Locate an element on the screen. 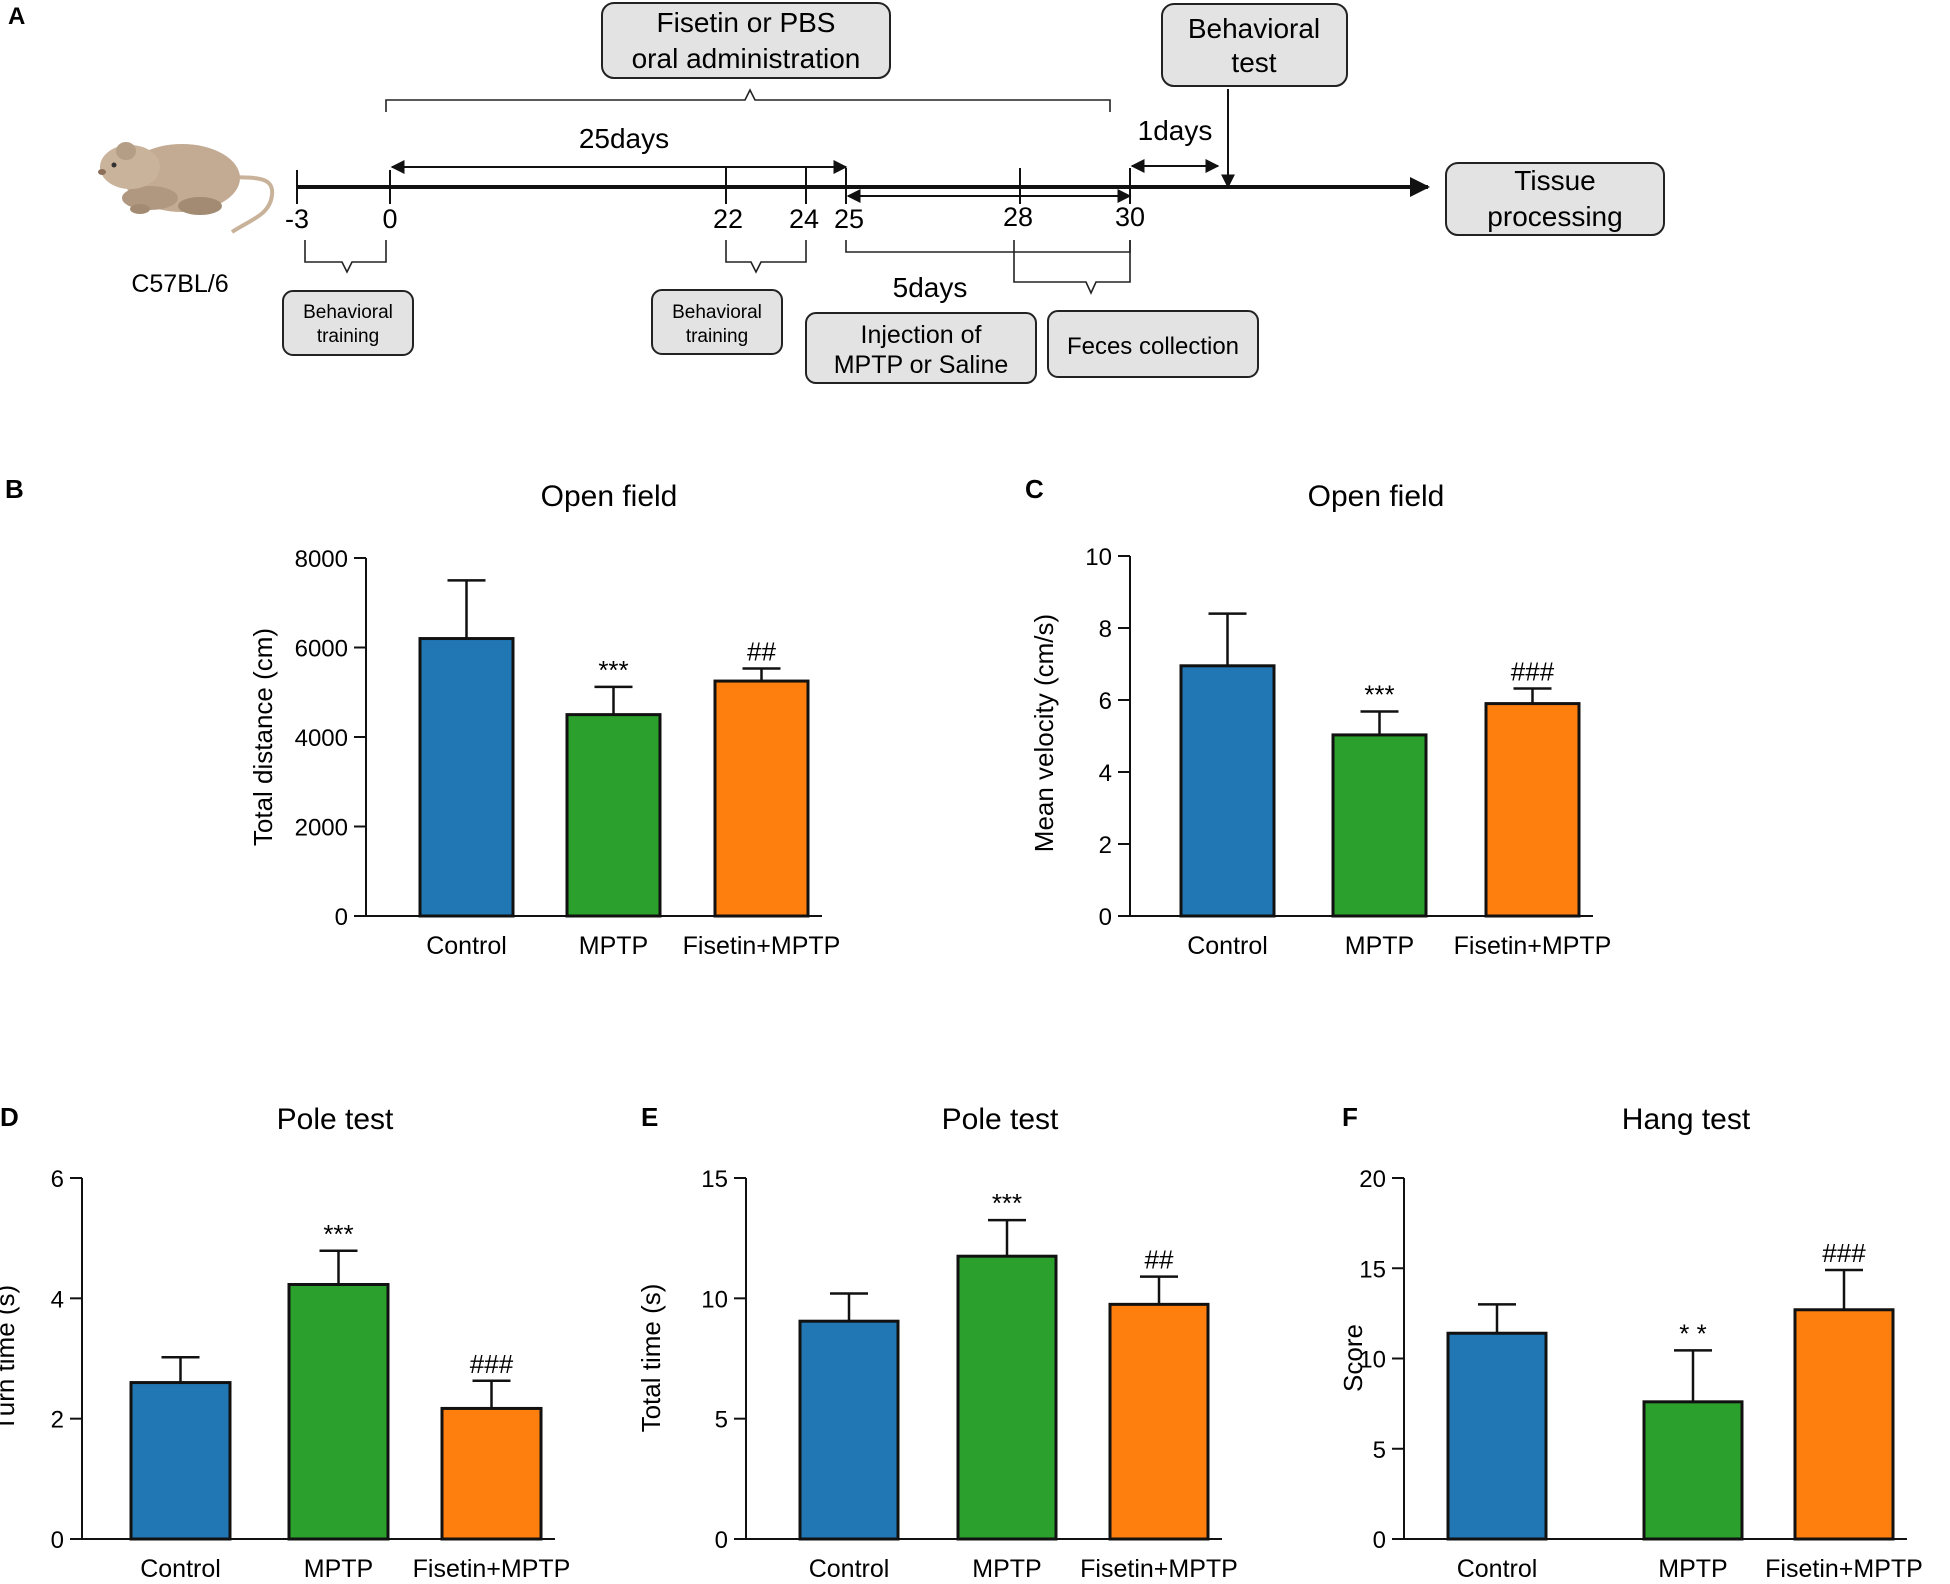 The width and height of the screenshot is (1950, 1584). panel-label: E is located at coordinates (649, 1117).